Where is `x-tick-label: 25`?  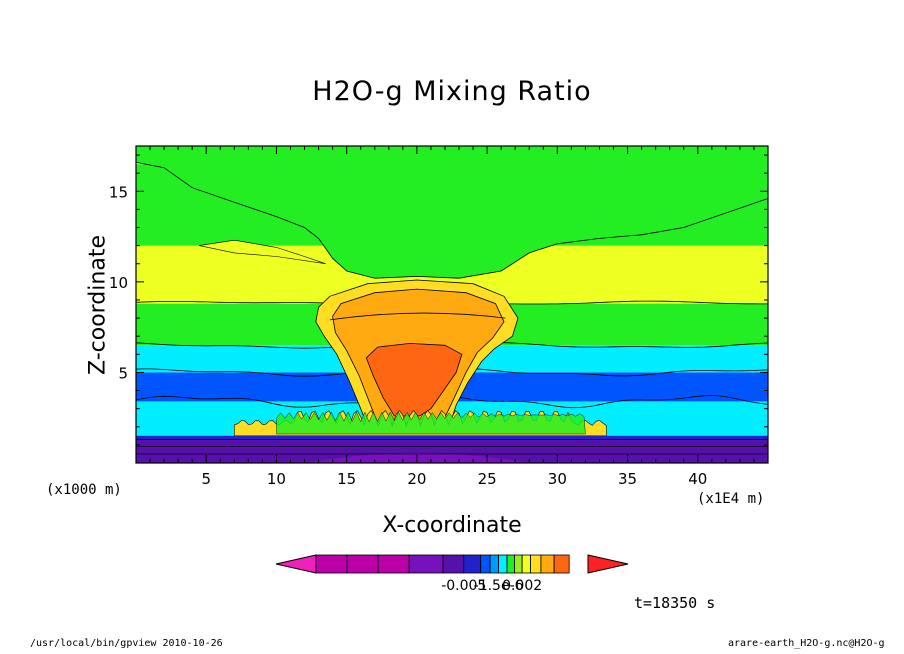
x-tick-label: 25 is located at coordinates (487, 479).